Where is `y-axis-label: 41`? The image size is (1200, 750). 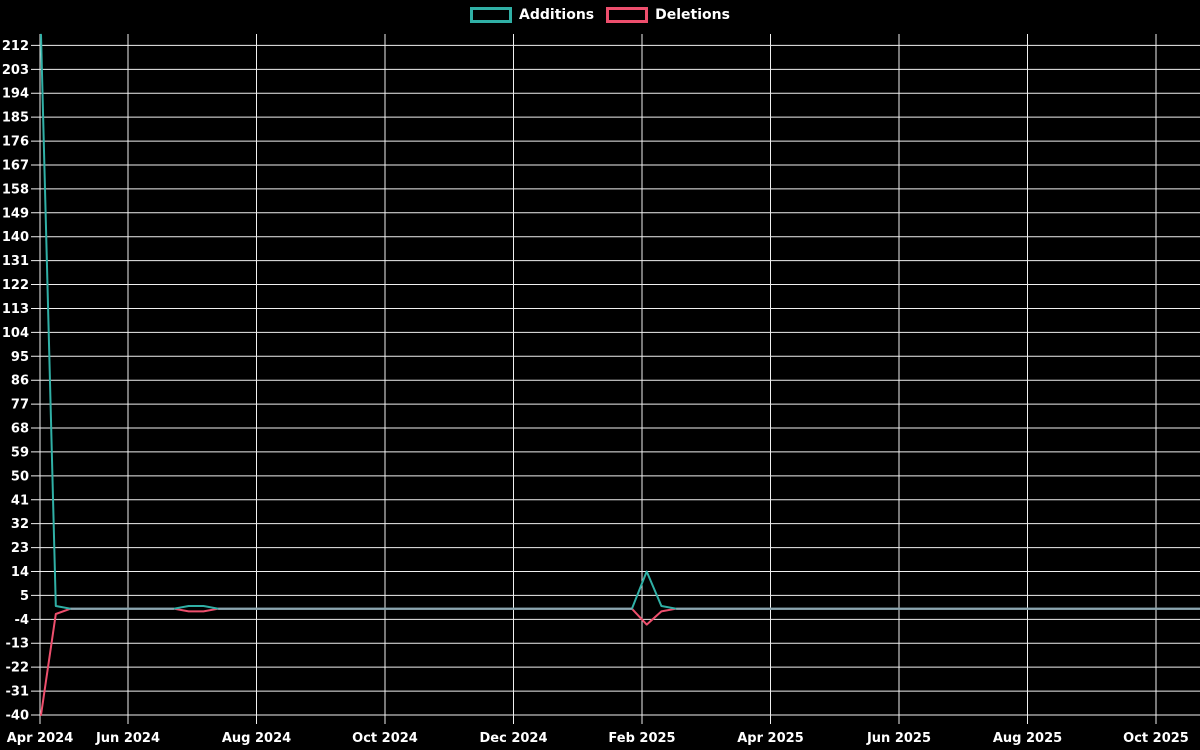 y-axis-label: 41 is located at coordinates (20, 500).